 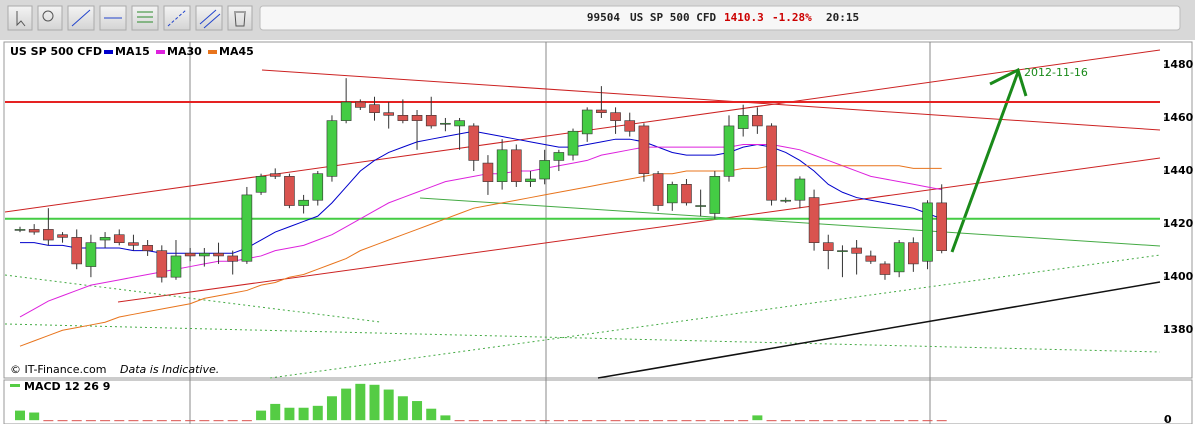 I want to click on pointer-tool, so click(x=20, y=18).